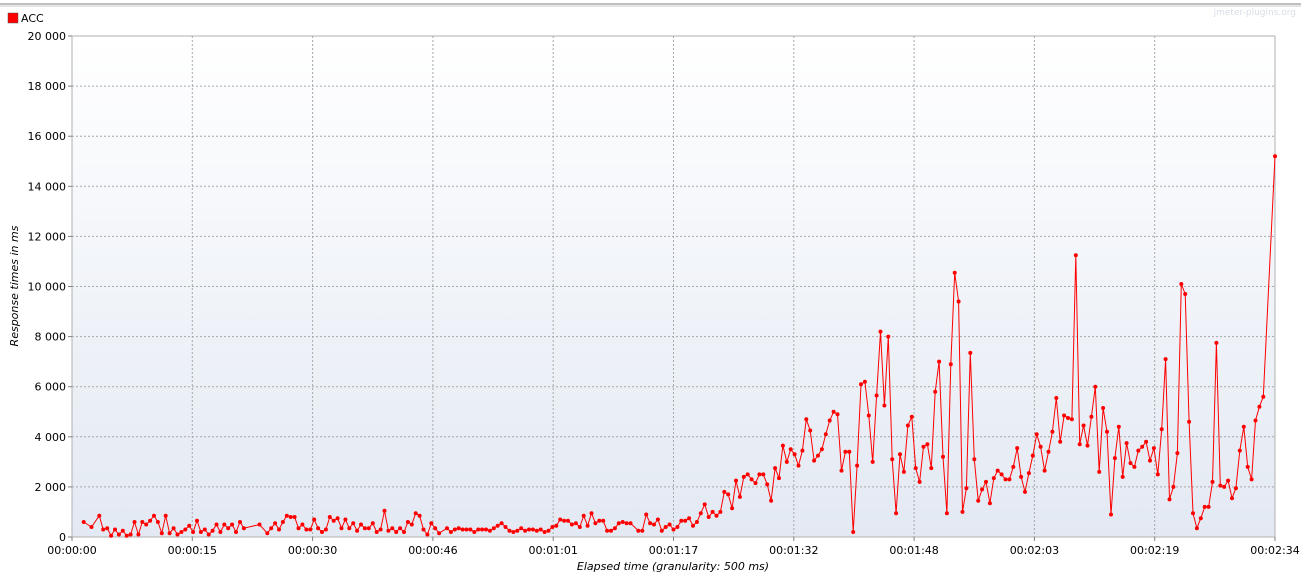  Describe the element at coordinates (673, 550) in the screenshot. I see `x-tick-label: 00:01:17` at that location.